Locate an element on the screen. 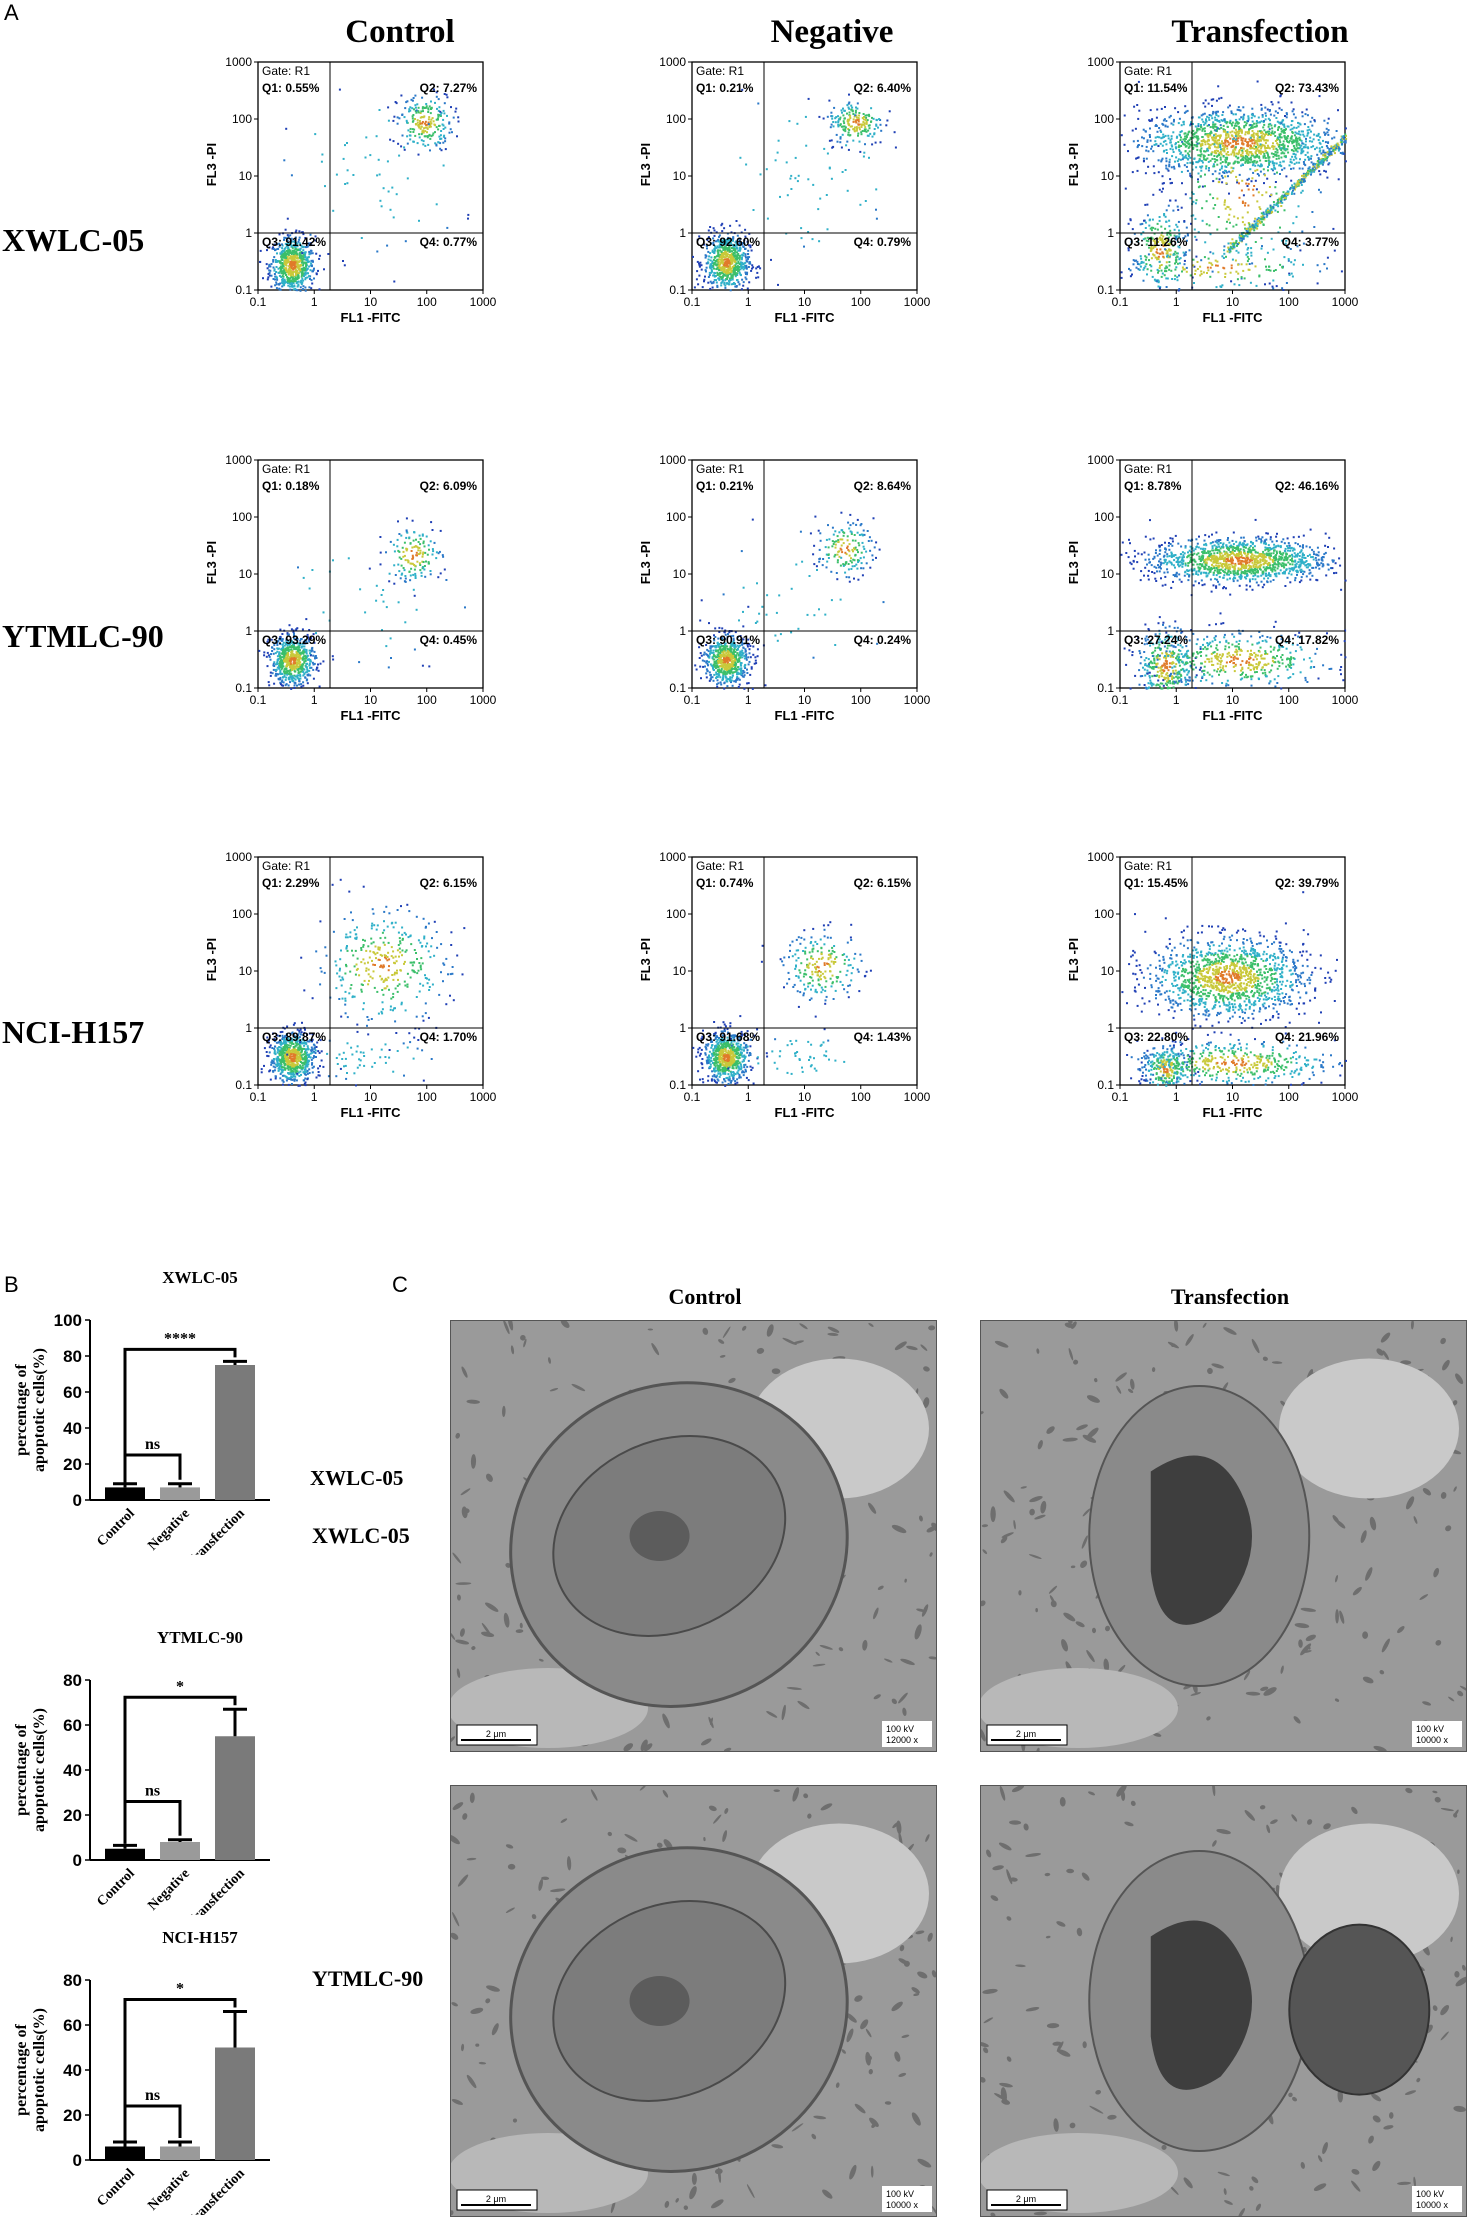  flow-row-label-ncih157: NCI-H157 is located at coordinates (73, 1032).